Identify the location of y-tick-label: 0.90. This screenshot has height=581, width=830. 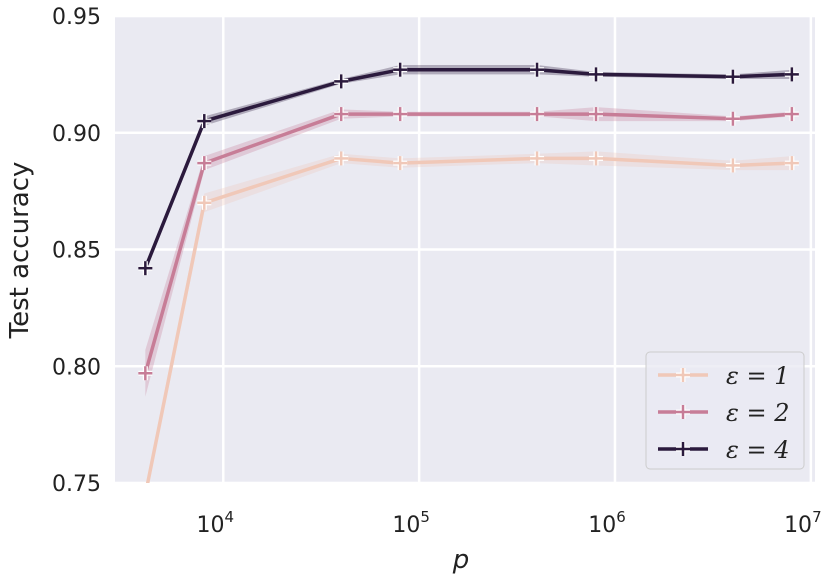
(76, 134).